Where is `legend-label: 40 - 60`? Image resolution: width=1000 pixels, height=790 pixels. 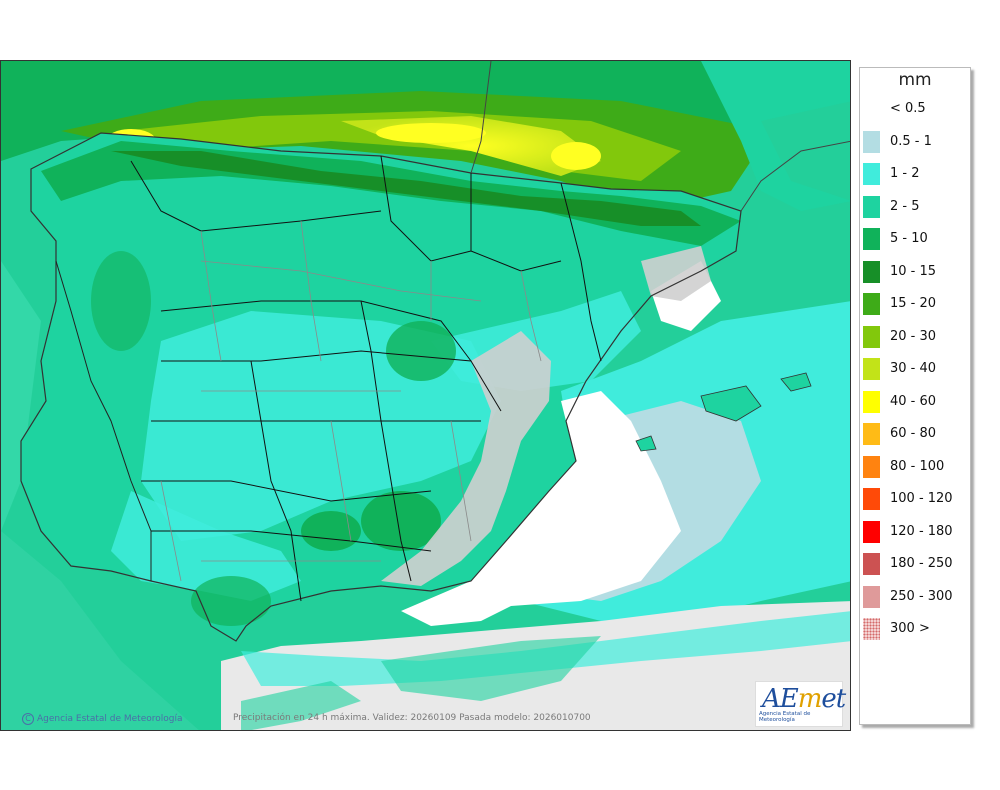
legend-label: 40 - 60 is located at coordinates (913, 401).